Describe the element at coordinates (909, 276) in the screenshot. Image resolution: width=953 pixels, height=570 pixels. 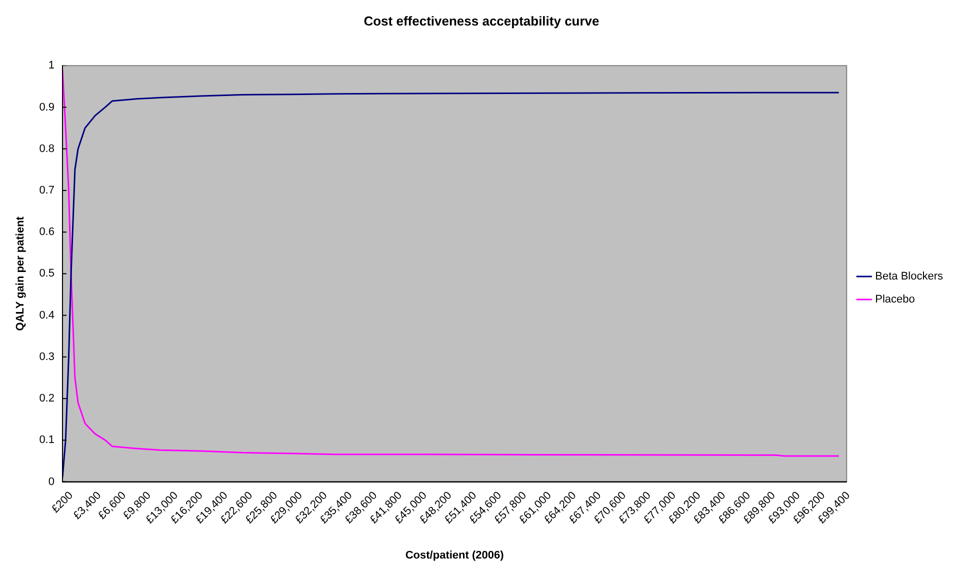
I see `legend-label: Beta Blockers` at that location.